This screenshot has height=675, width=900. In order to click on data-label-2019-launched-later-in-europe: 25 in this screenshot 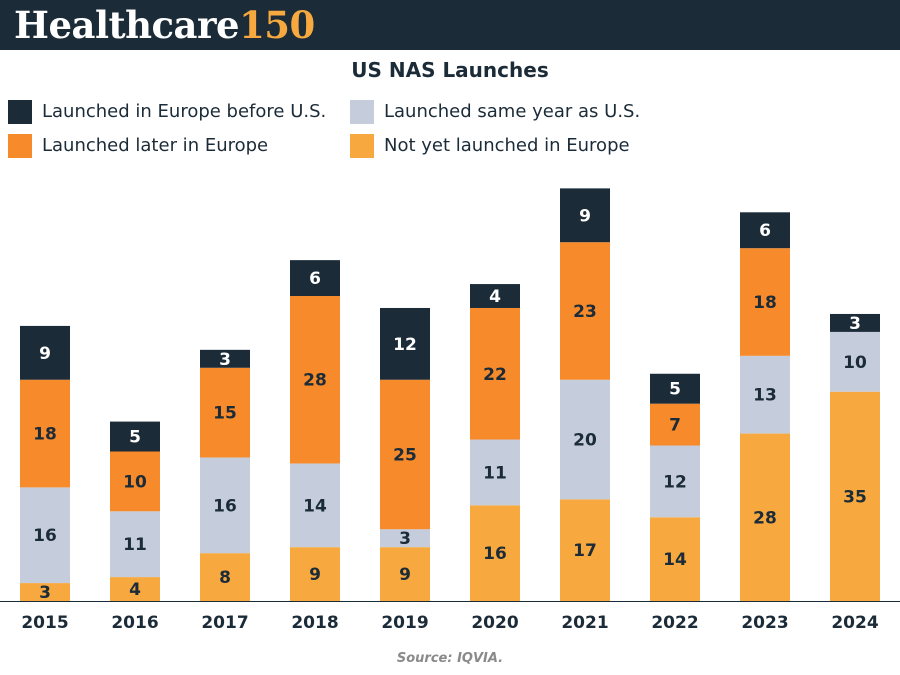, I will do `click(405, 455)`.